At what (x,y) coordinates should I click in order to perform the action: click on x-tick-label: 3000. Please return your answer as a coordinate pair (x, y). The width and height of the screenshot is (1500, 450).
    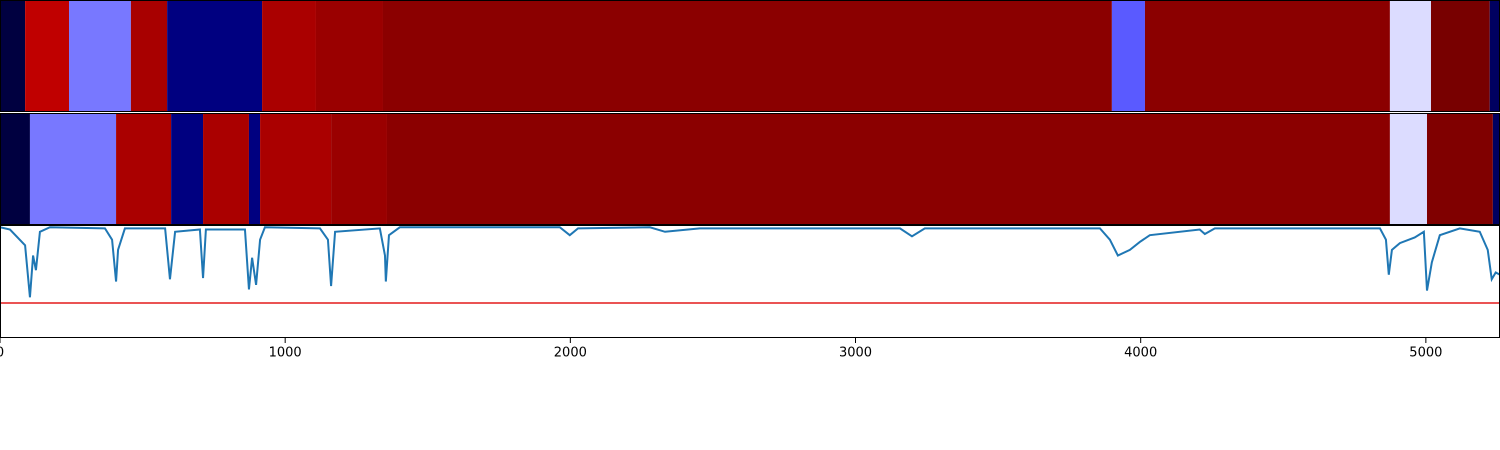
    Looking at the image, I should click on (855, 353).